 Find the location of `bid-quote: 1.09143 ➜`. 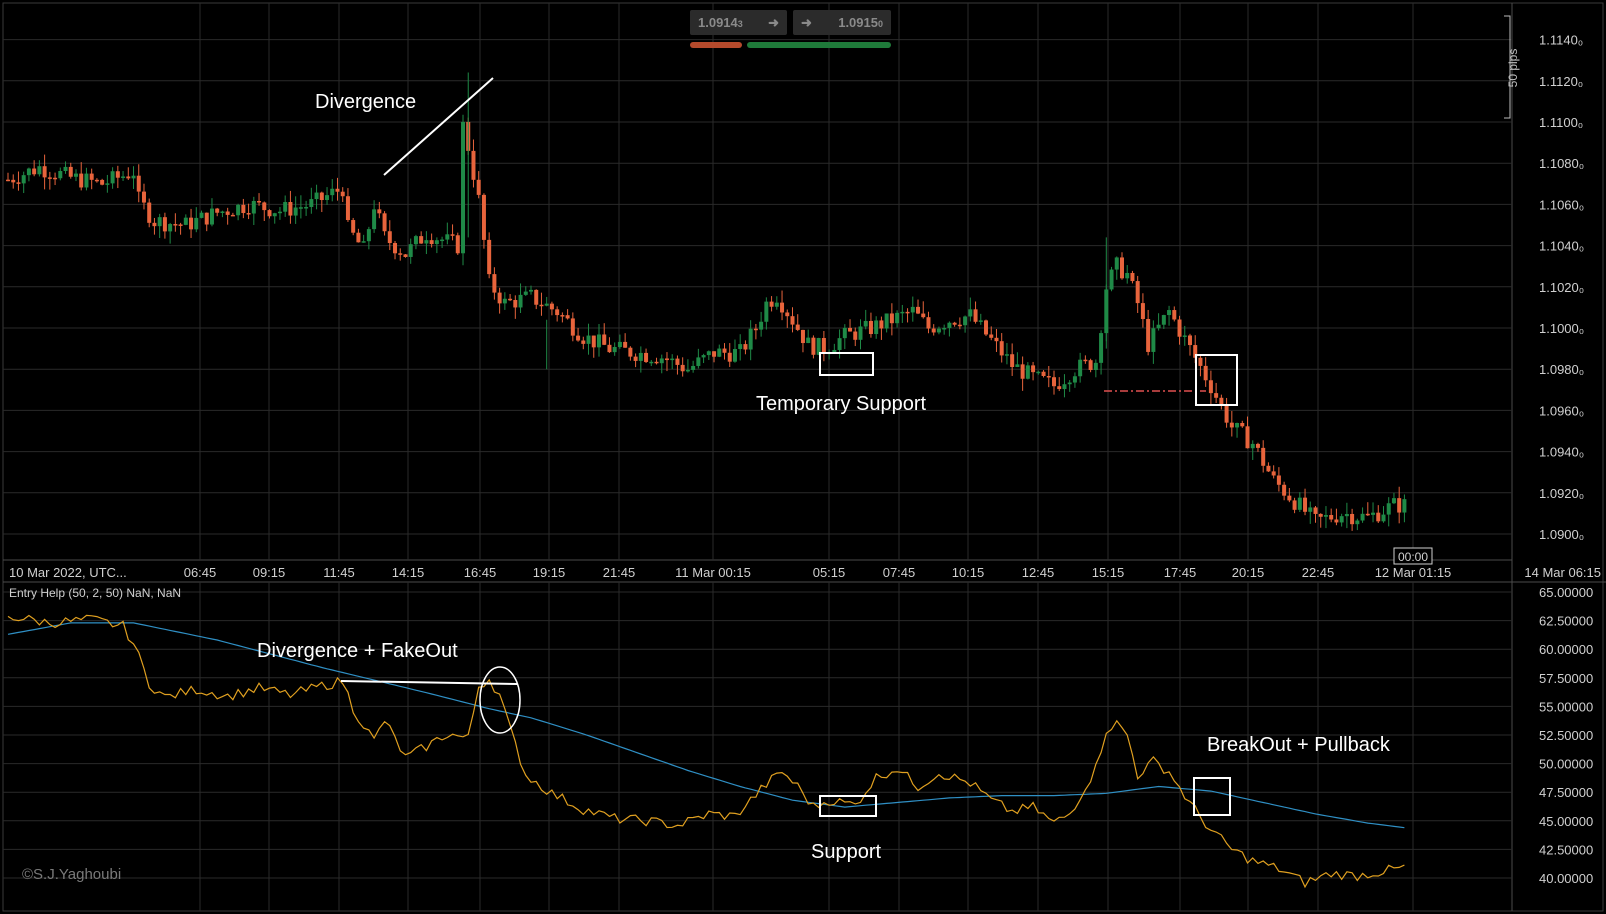

bid-quote: 1.09143 ➜ is located at coordinates (738, 22).